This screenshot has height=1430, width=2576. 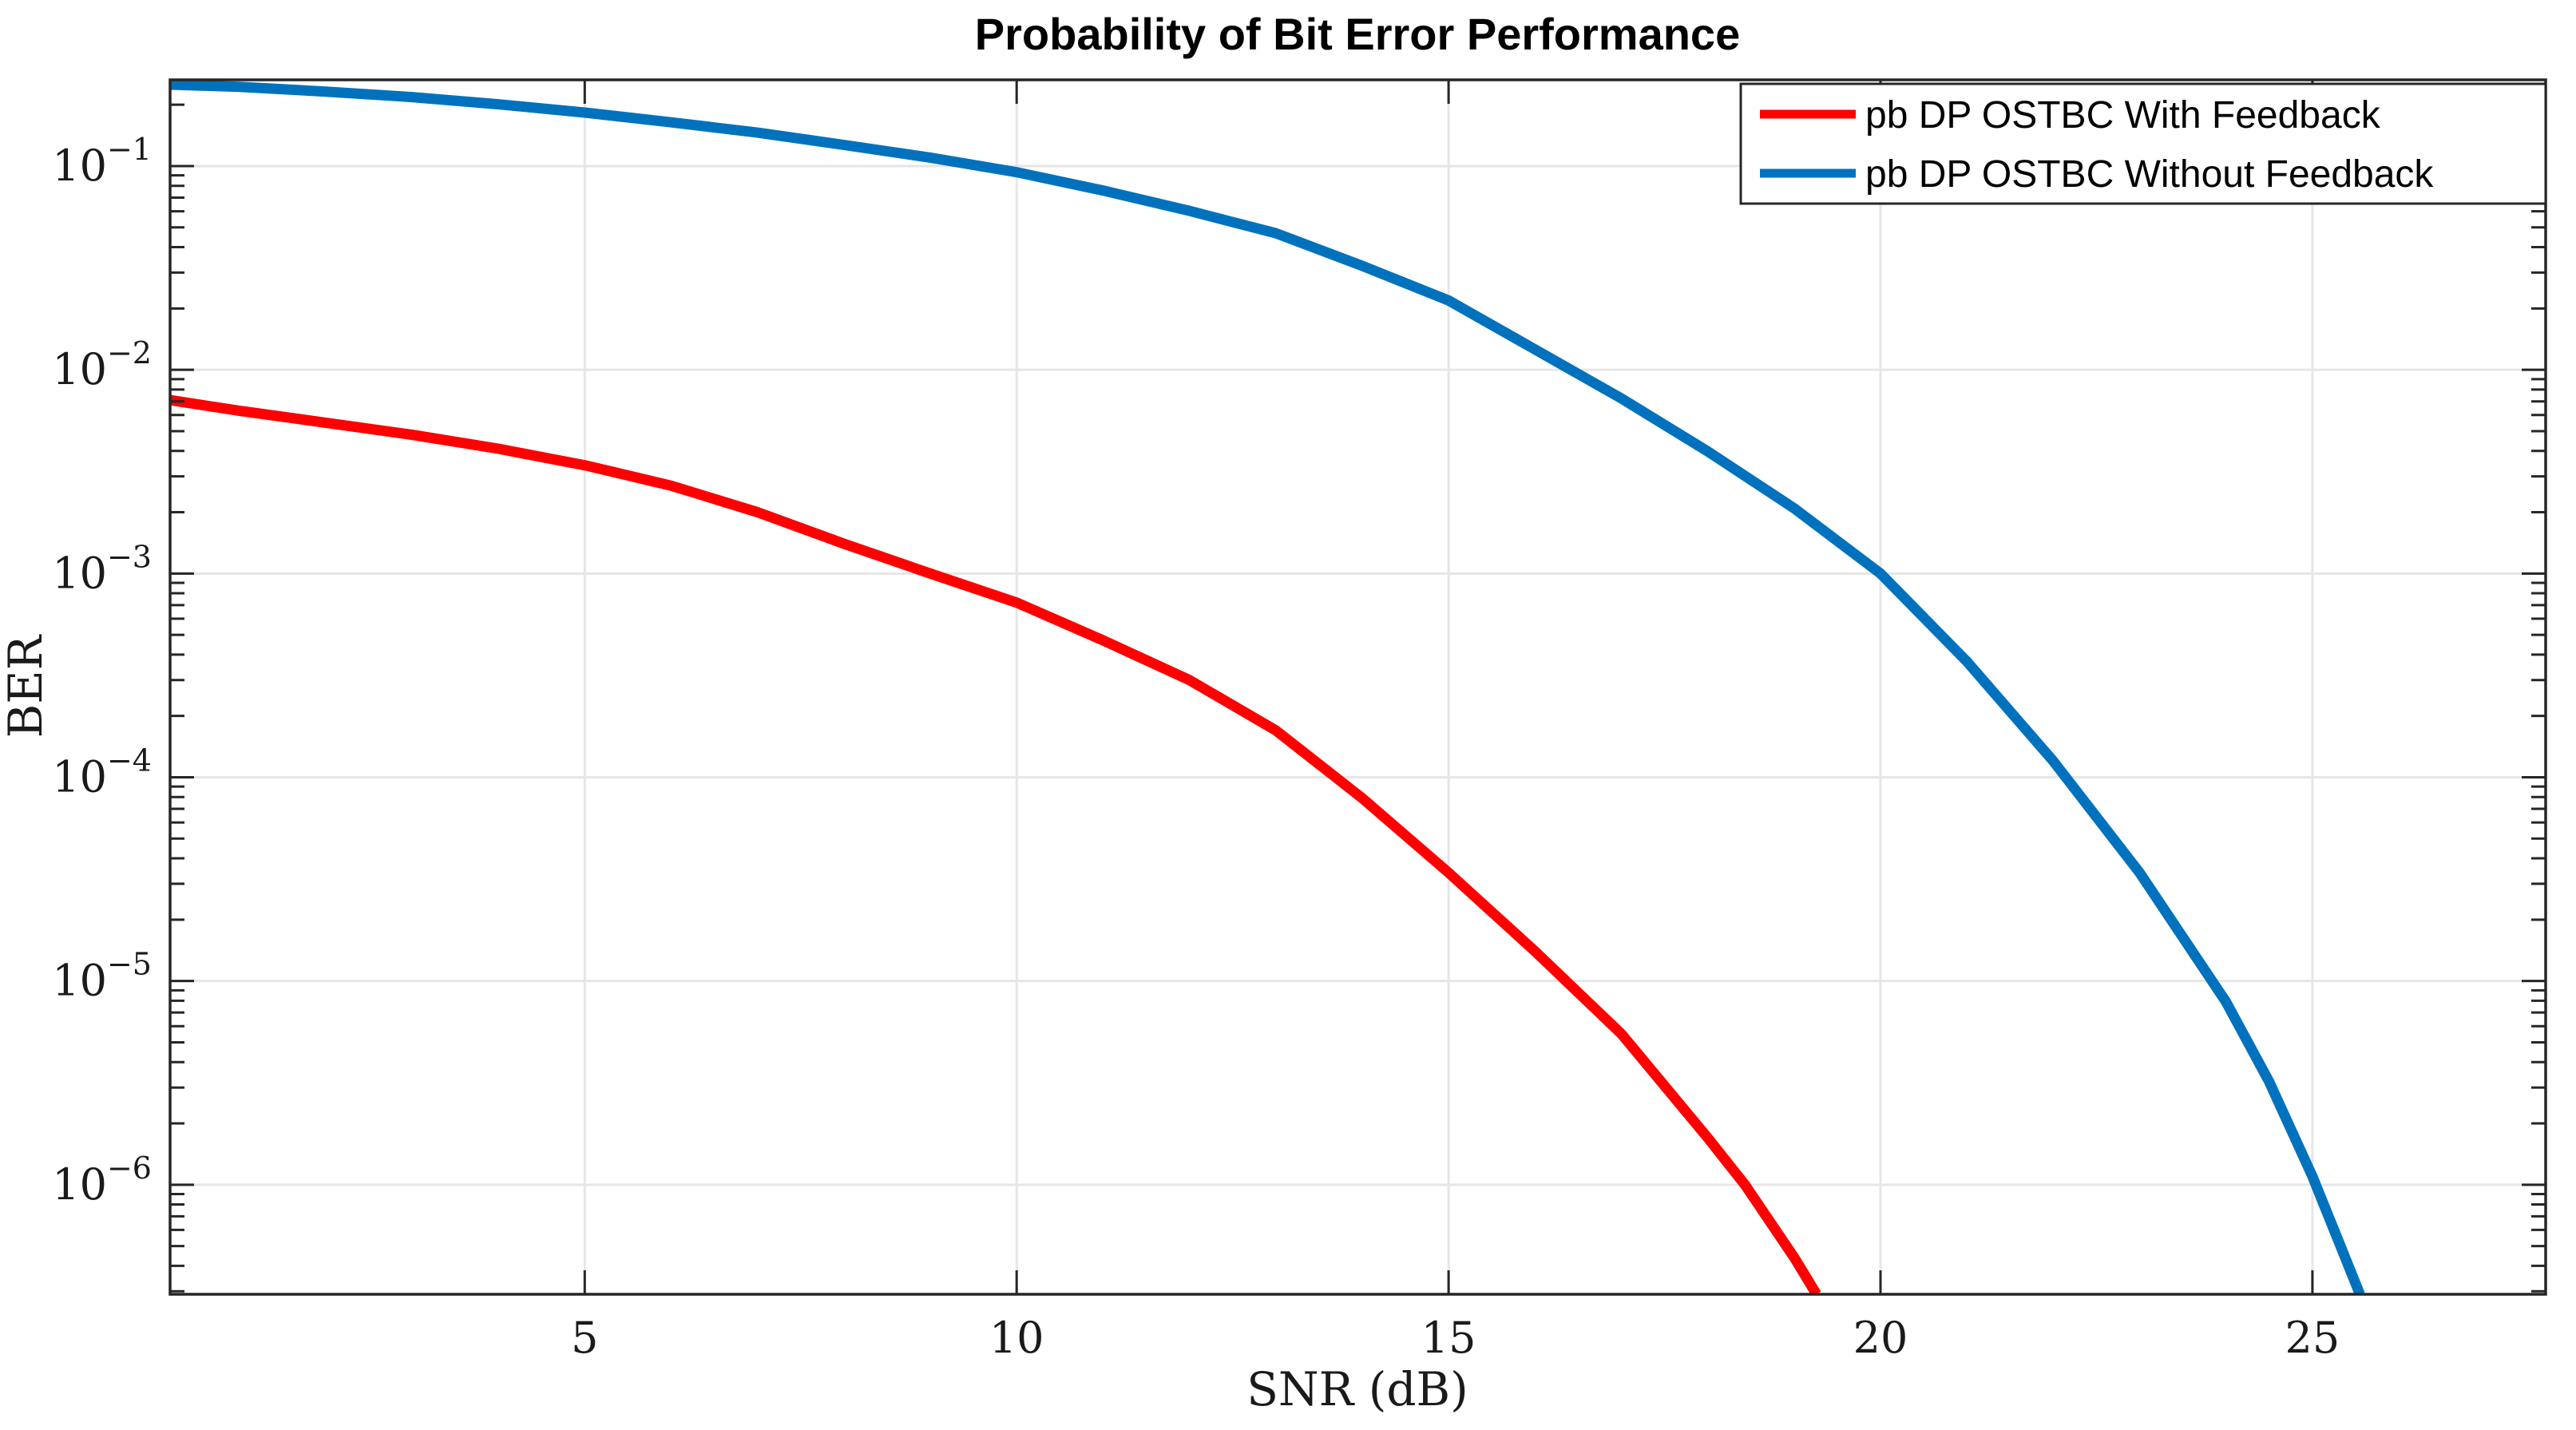 What do you see at coordinates (102, 1180) in the screenshot?
I see `y-tick-label: 10⁻⁶` at bounding box center [102, 1180].